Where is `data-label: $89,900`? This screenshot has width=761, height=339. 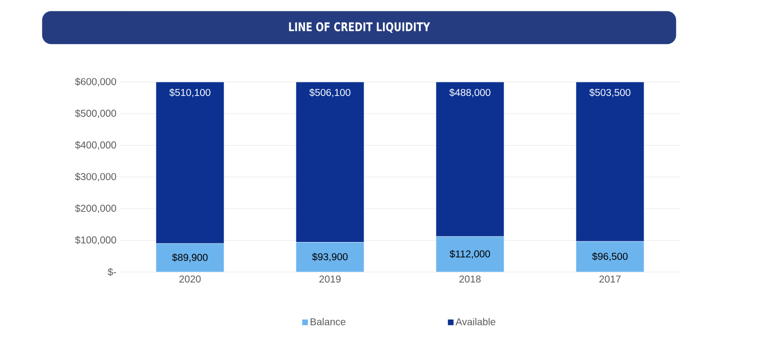 data-label: $89,900 is located at coordinates (190, 257).